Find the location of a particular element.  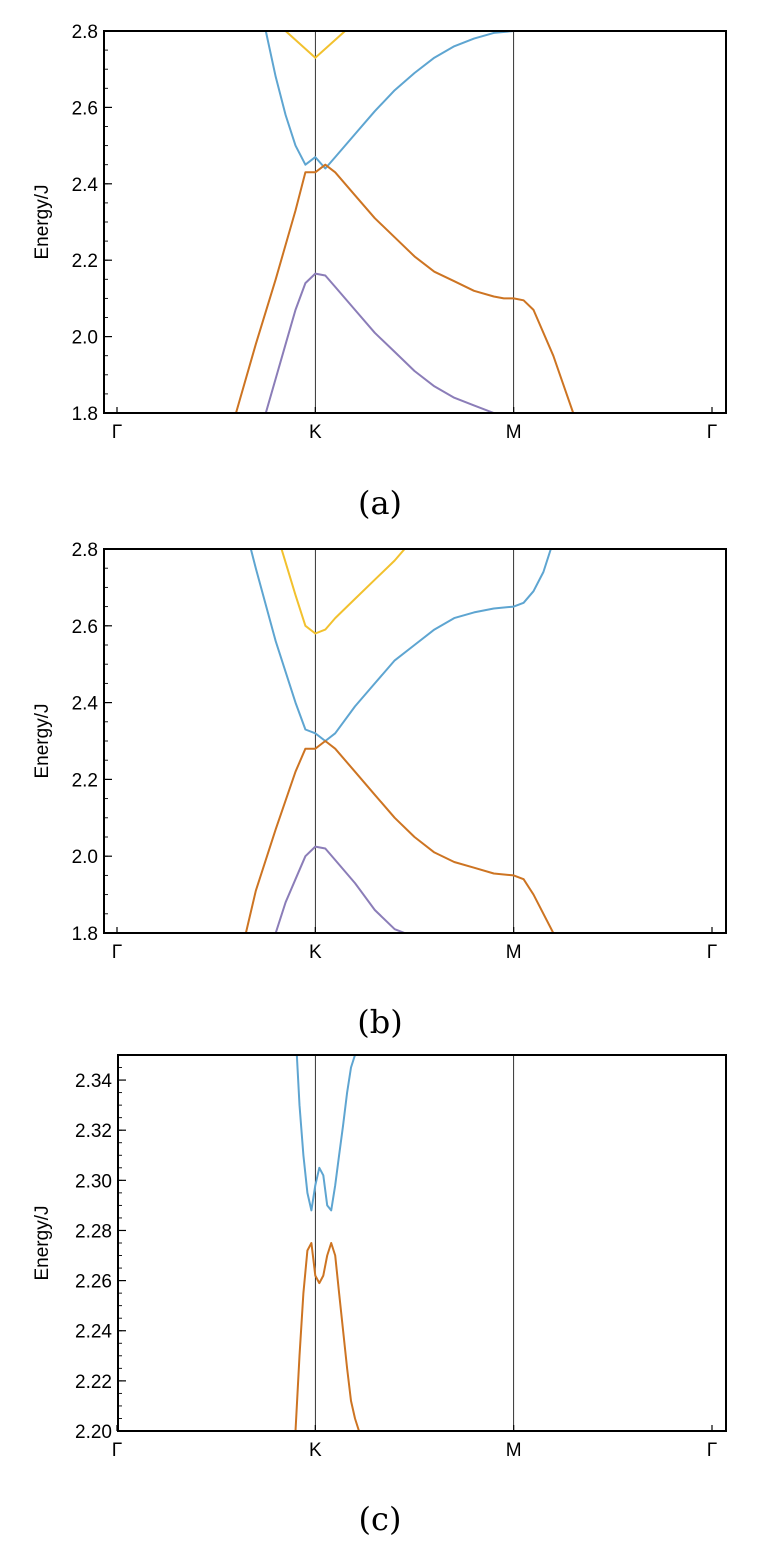

panel-caption: (a) is located at coordinates (380, 503).